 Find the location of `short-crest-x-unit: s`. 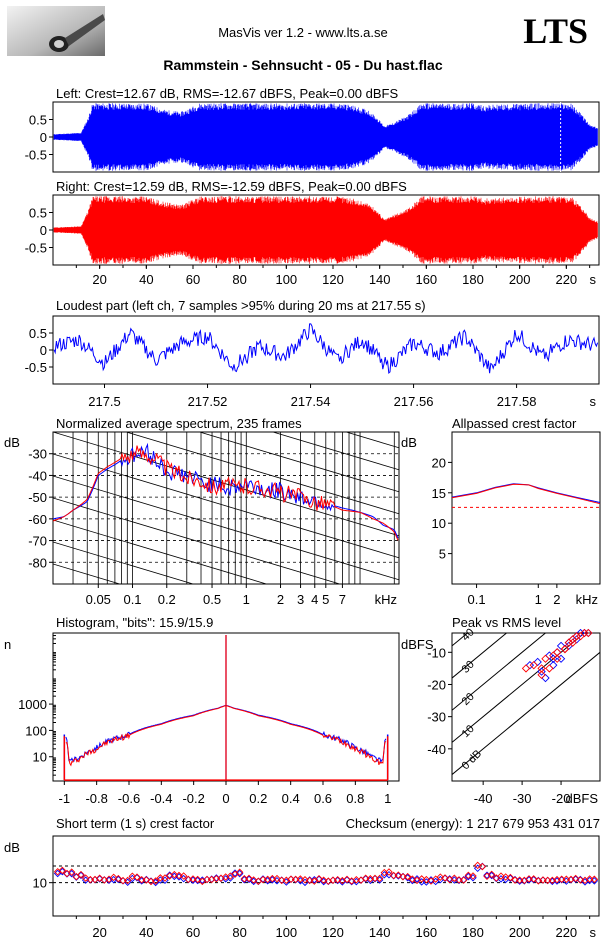

short-crest-x-unit: s is located at coordinates (593, 932).